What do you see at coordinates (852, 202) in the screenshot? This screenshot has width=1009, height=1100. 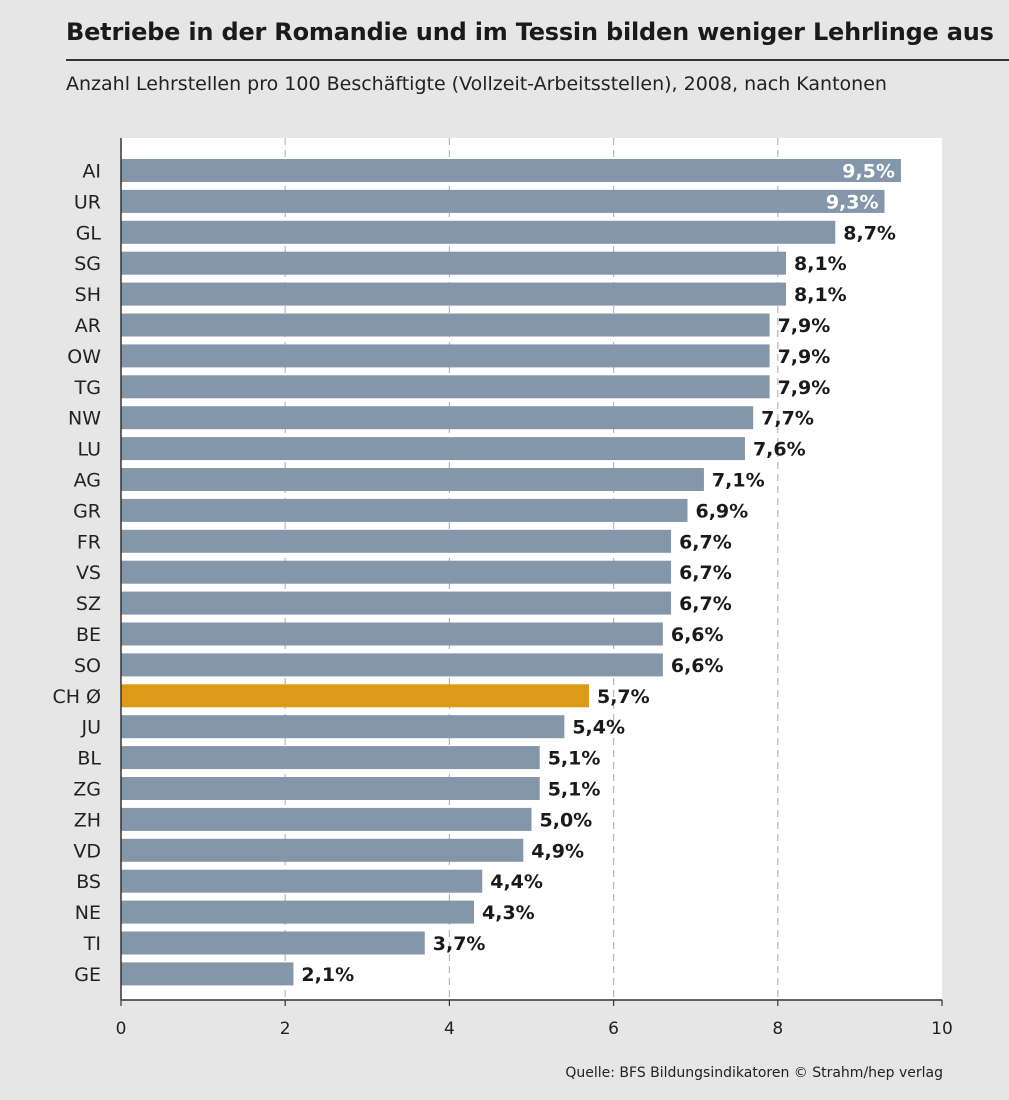 I see `value-label: 9,3%` at bounding box center [852, 202].